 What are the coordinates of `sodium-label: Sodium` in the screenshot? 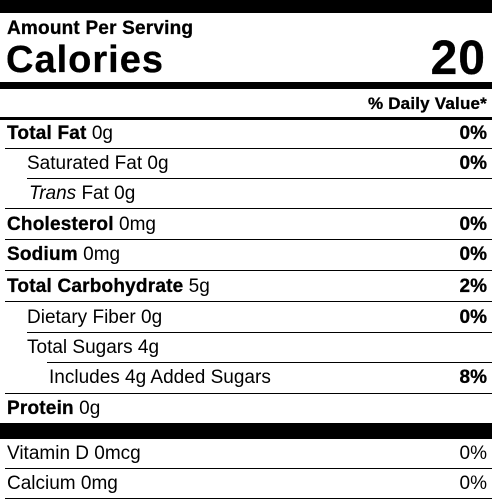 It's located at (42, 254).